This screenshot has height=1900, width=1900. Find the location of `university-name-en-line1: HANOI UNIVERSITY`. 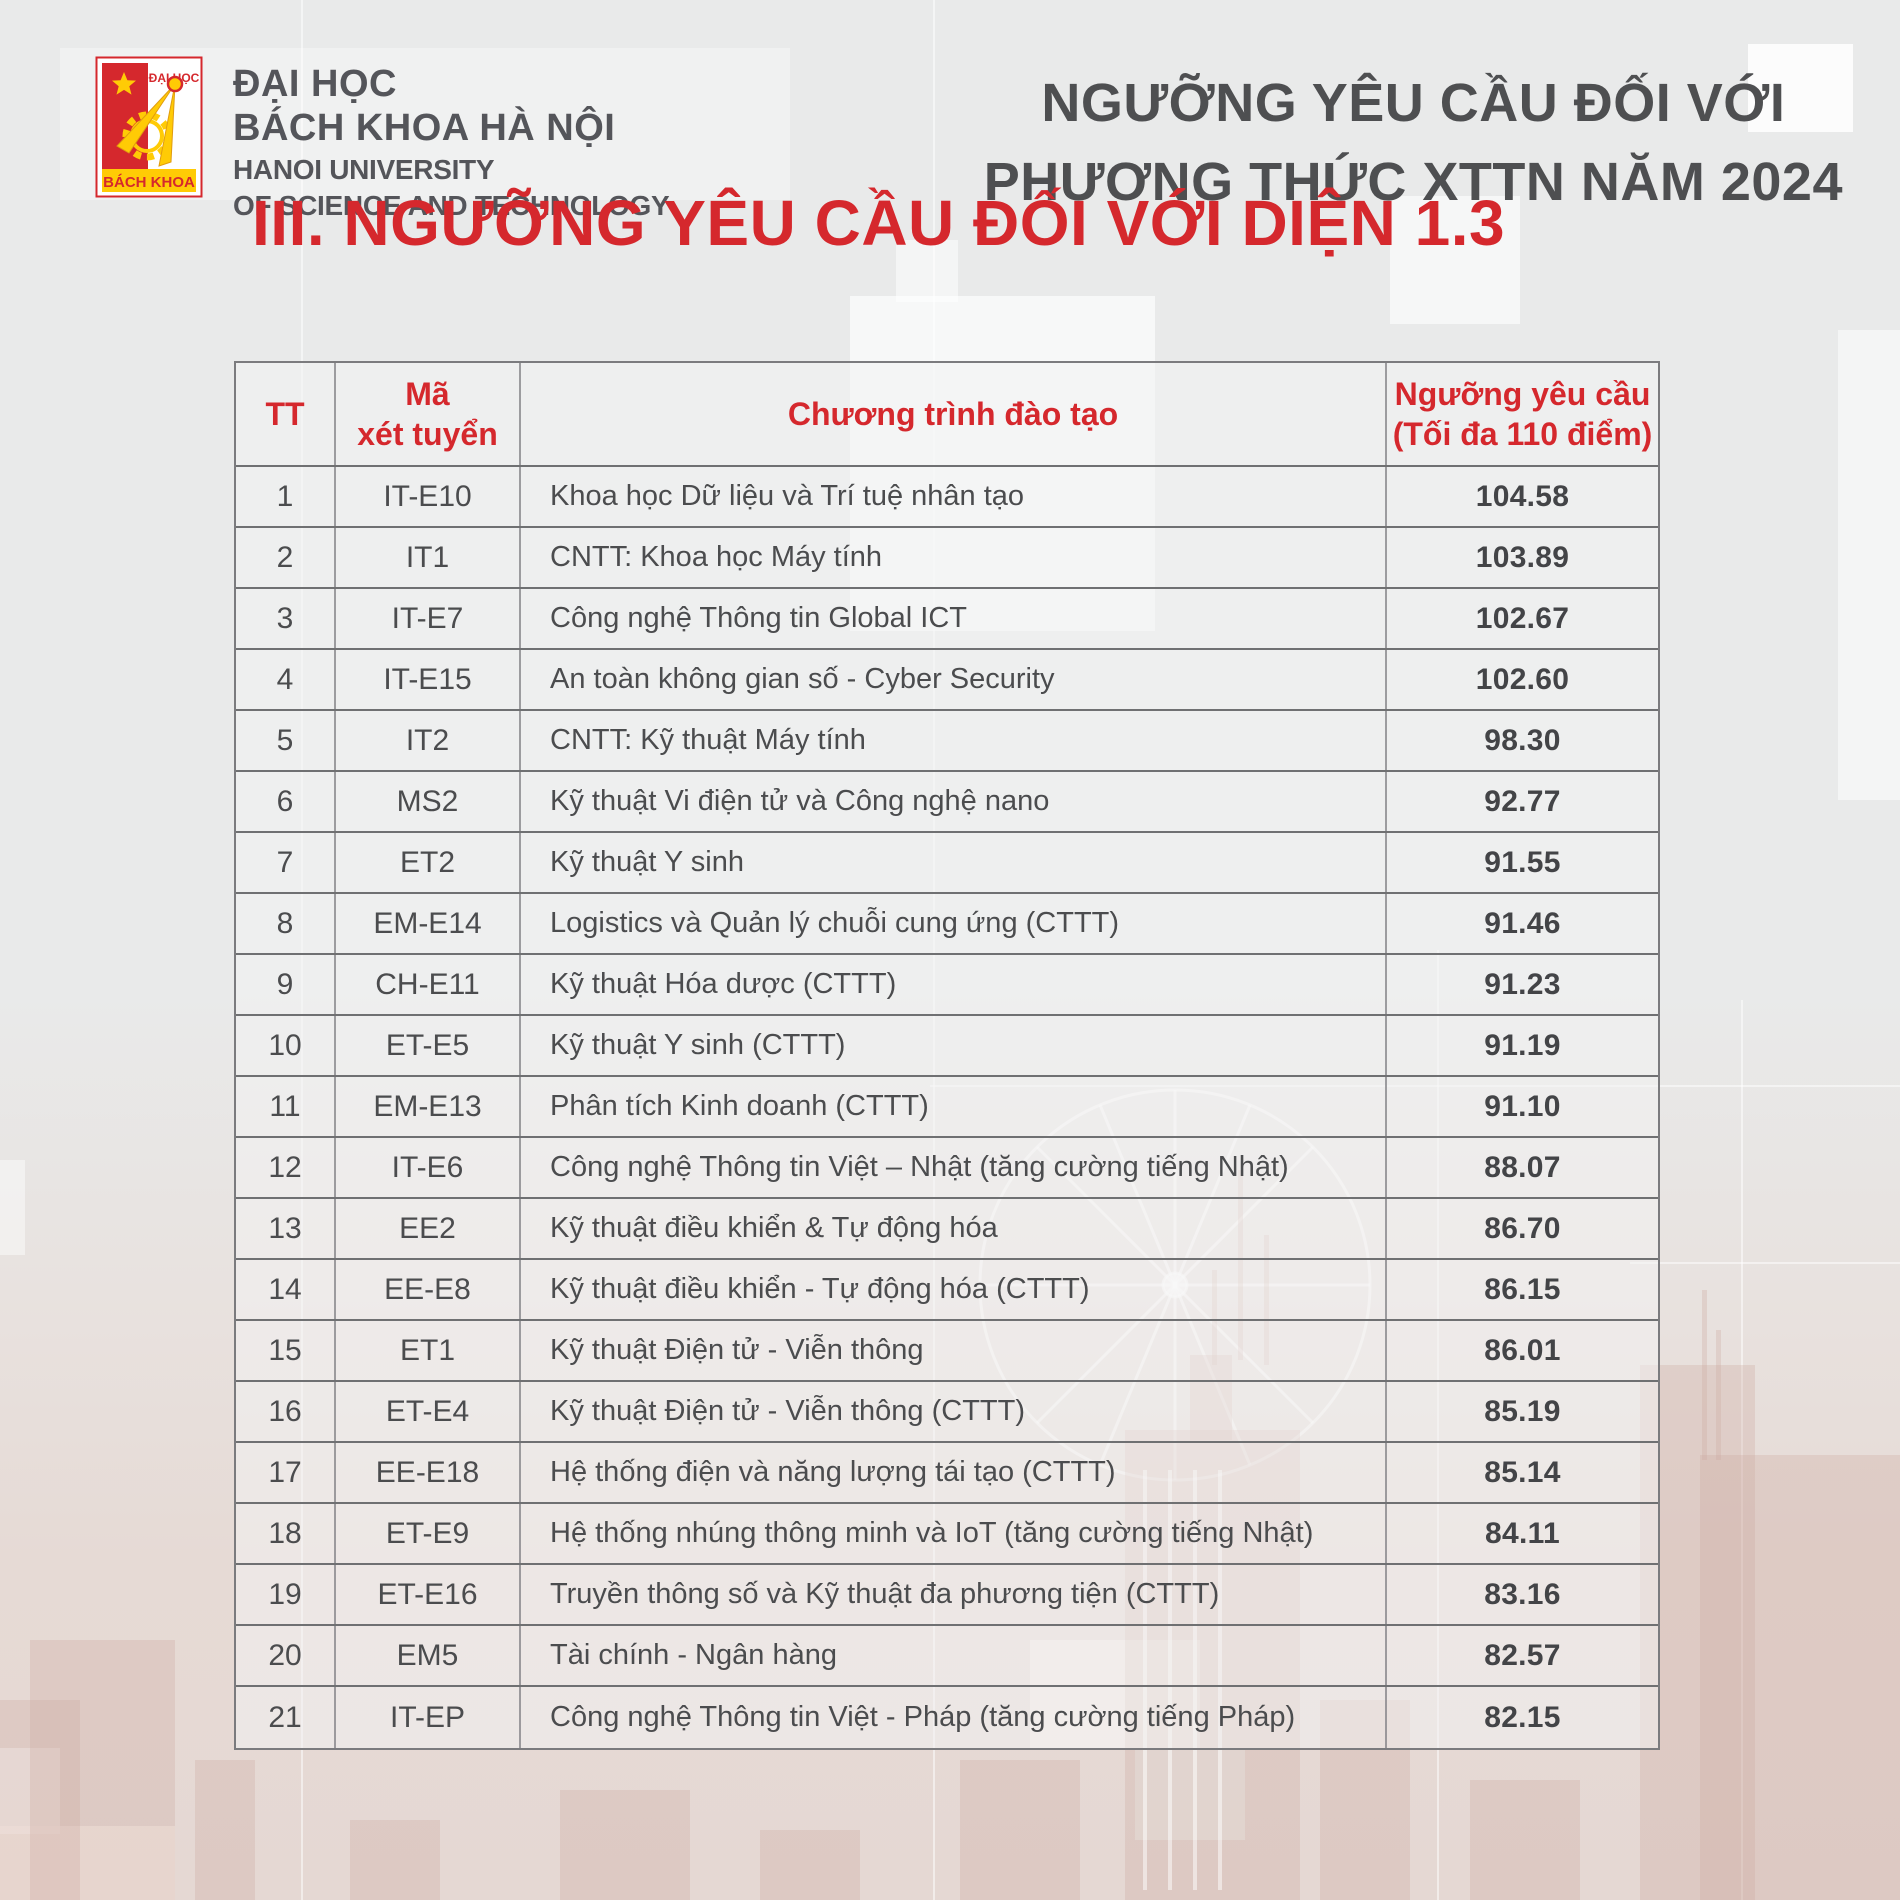

university-name-en-line1: HANOI UNIVERSITY is located at coordinates (364, 169).